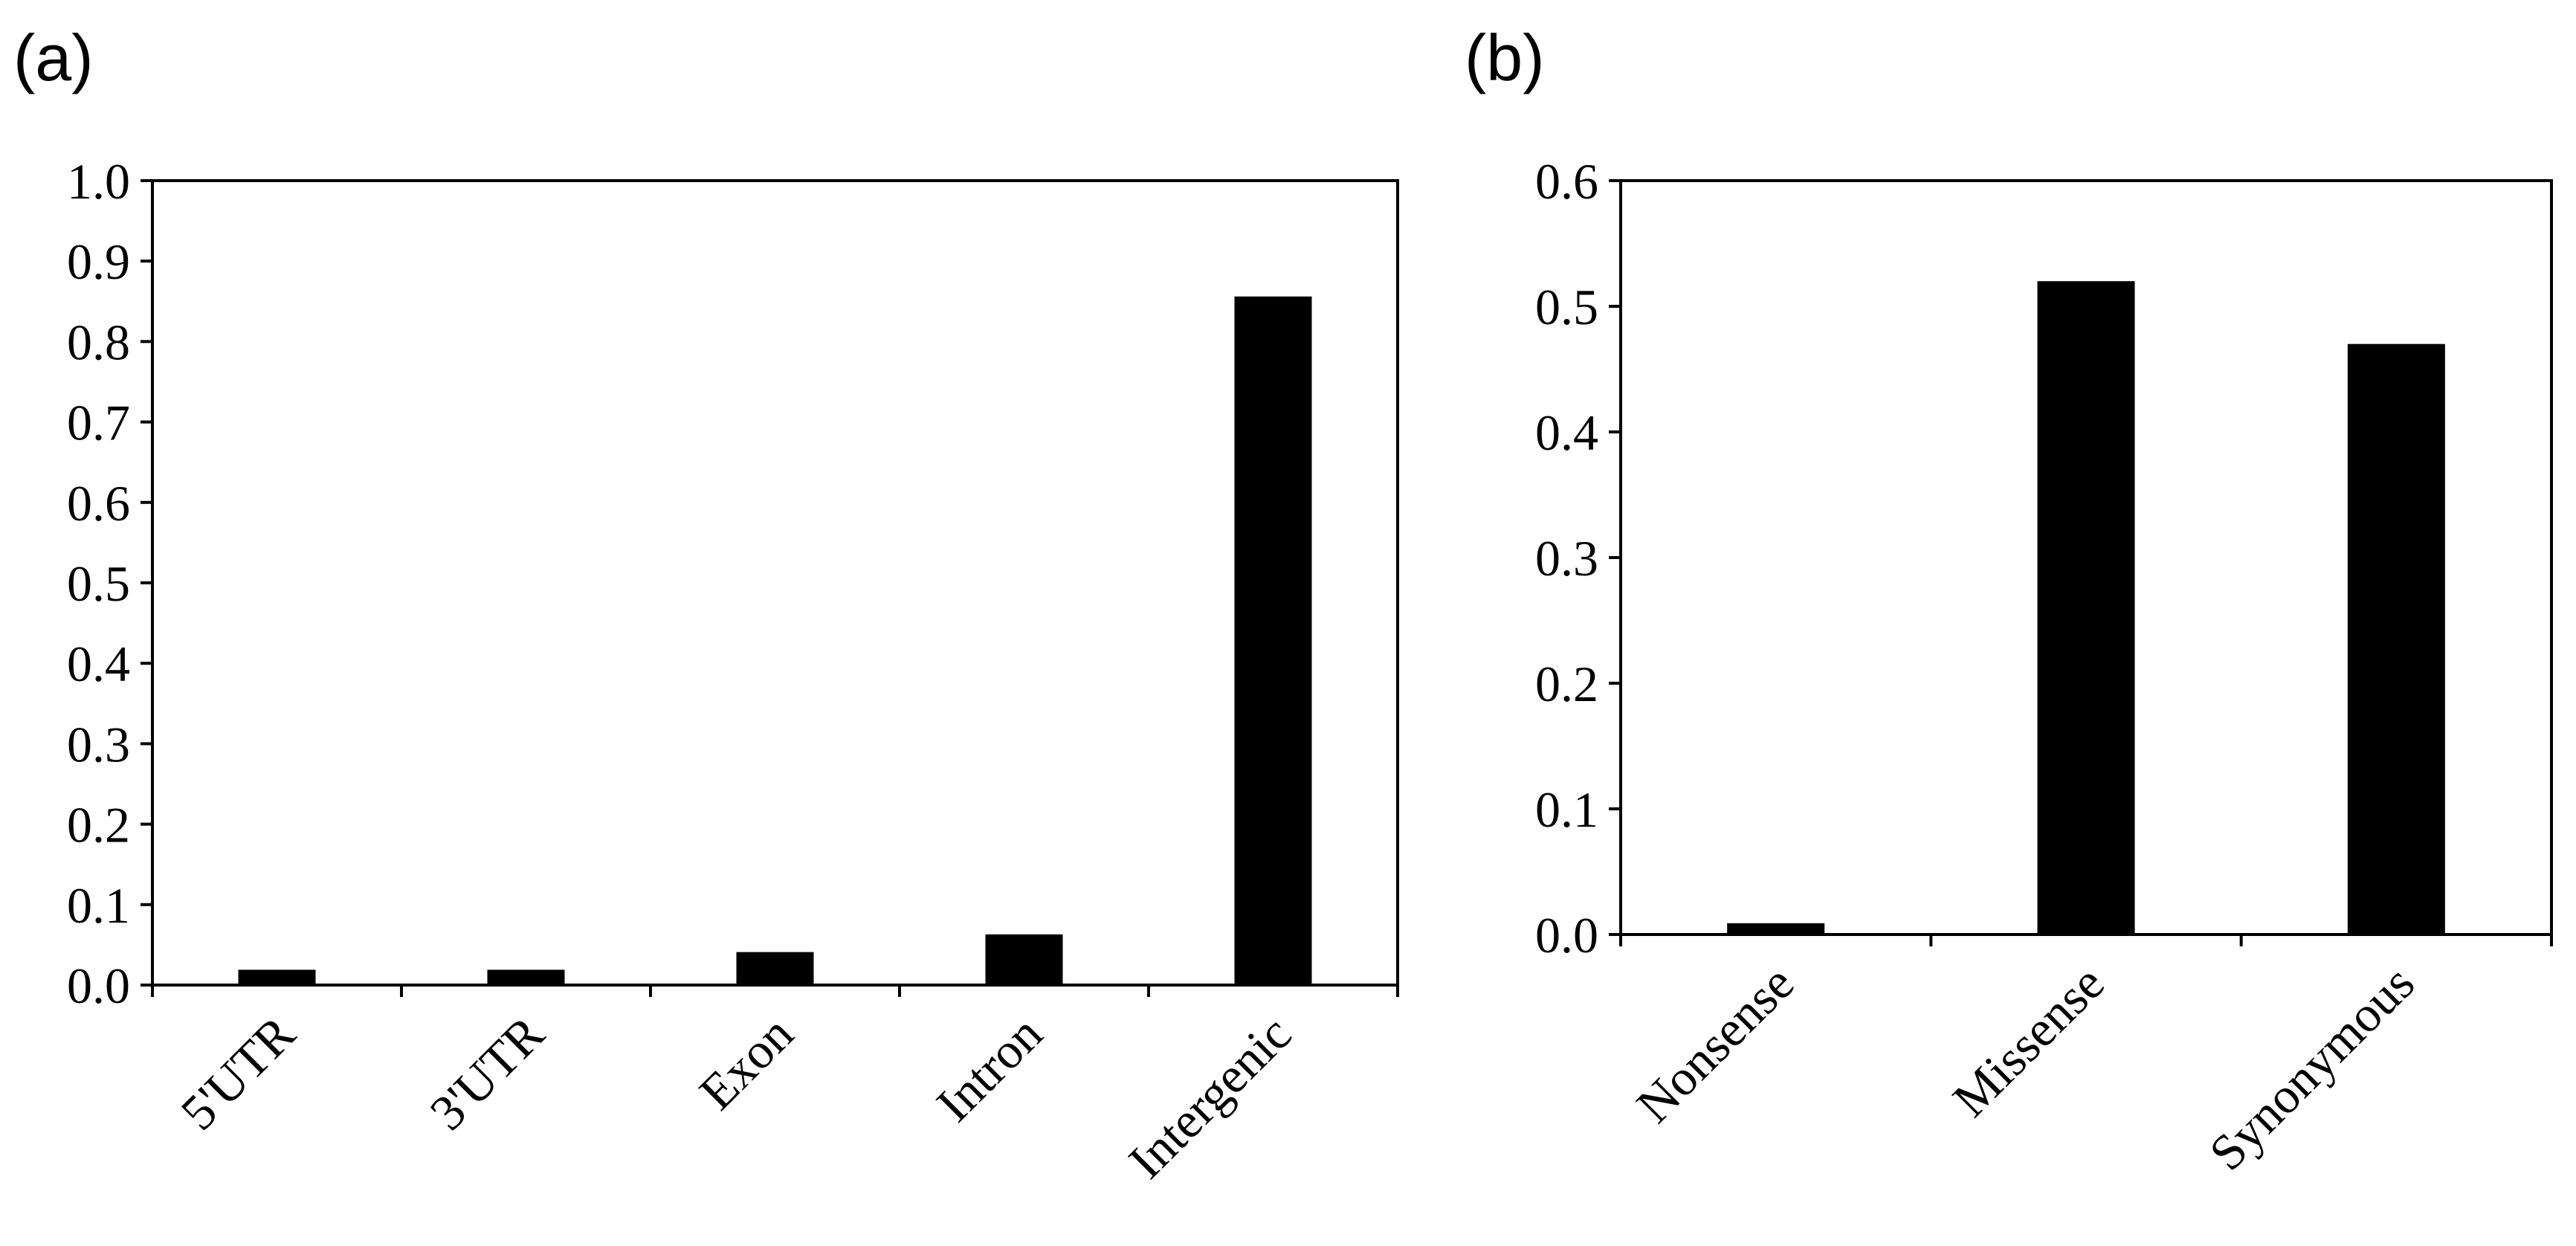 This screenshot has height=1246, width=2576. Describe the element at coordinates (746, 1062) in the screenshot. I see `panel-a-category-label: Exon` at that location.